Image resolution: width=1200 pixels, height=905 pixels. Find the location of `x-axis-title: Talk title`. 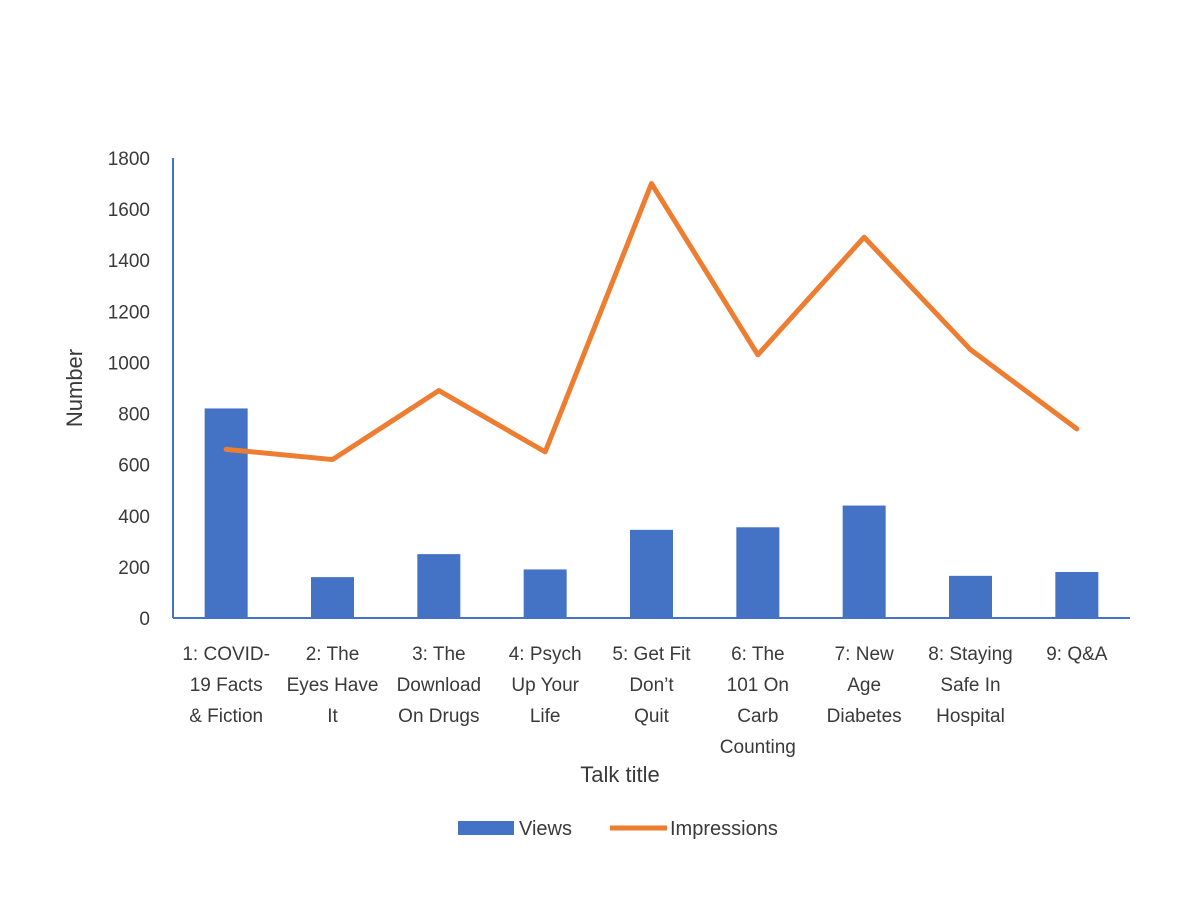

x-axis-title: Talk title is located at coordinates (619, 774).